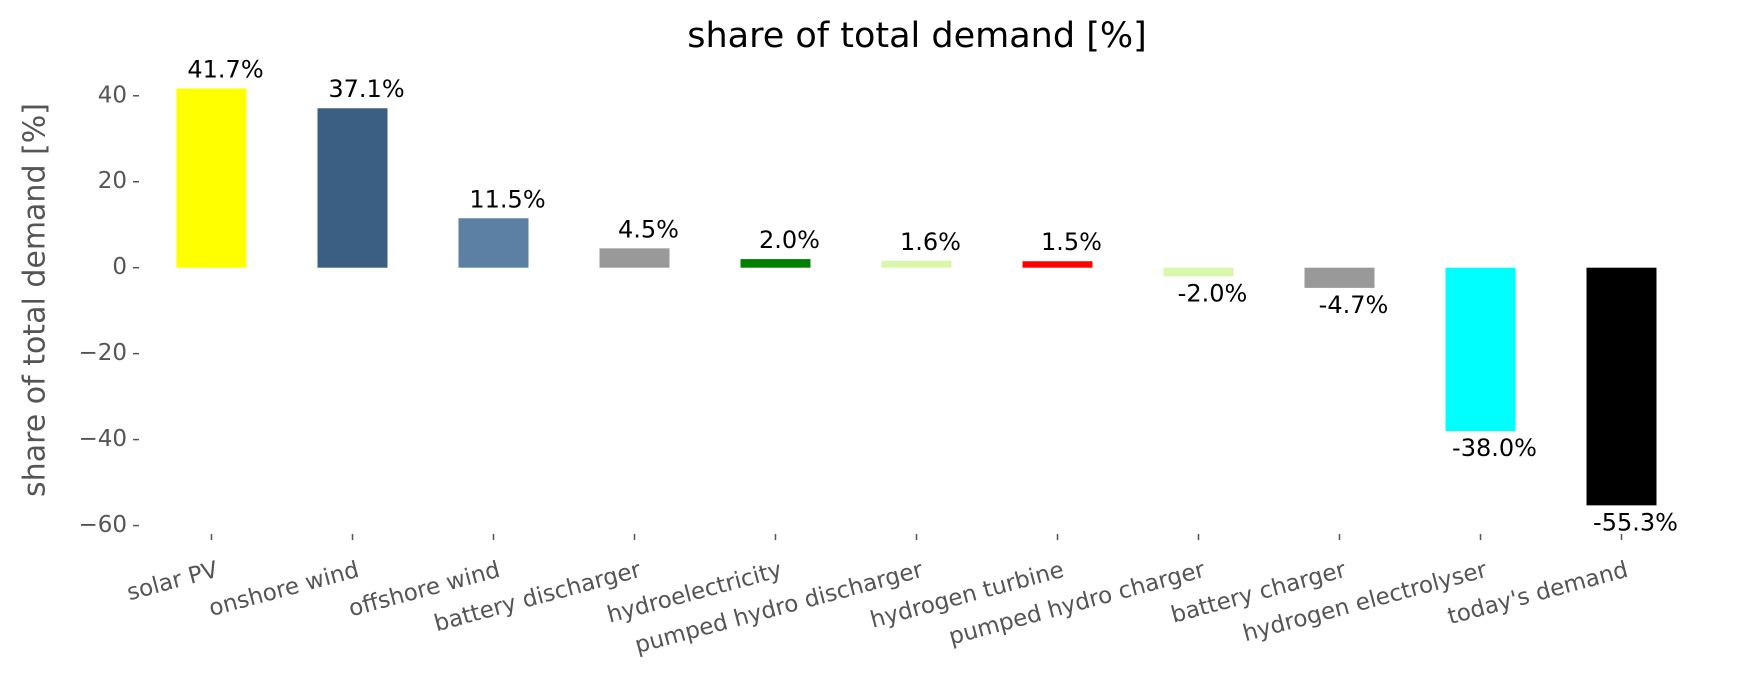 This screenshot has height=689, width=1753. Describe the element at coordinates (225, 69) in the screenshot. I see `value-label: 41.7%` at that location.